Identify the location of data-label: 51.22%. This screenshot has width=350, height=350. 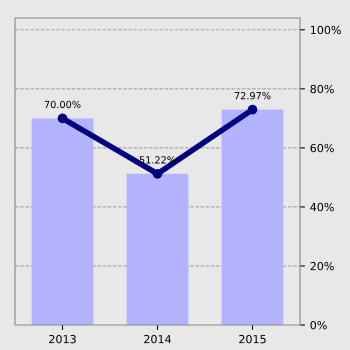
(158, 160).